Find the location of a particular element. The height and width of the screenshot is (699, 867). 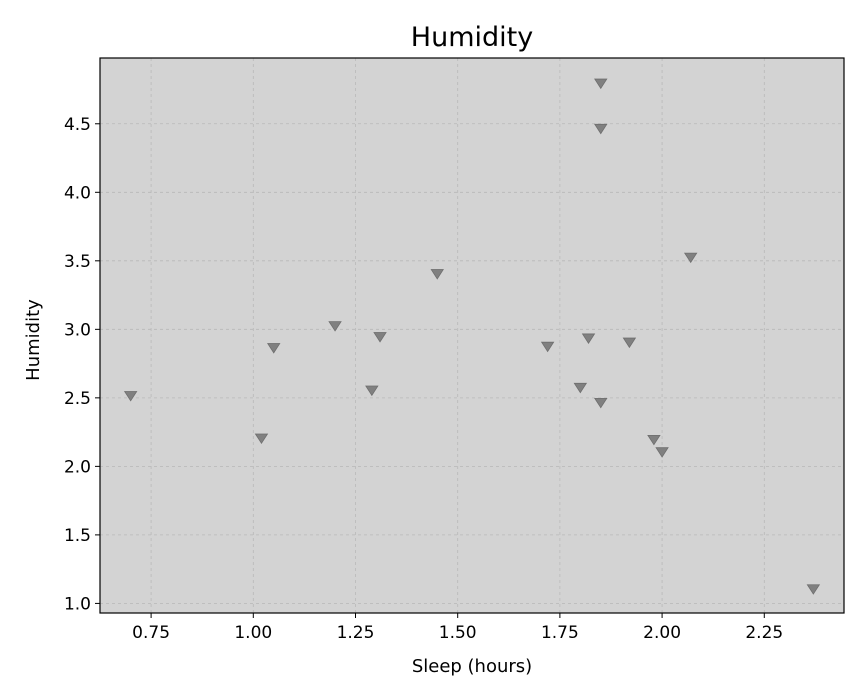

x-axis-label: Sleep (hours) is located at coordinates (472, 666).